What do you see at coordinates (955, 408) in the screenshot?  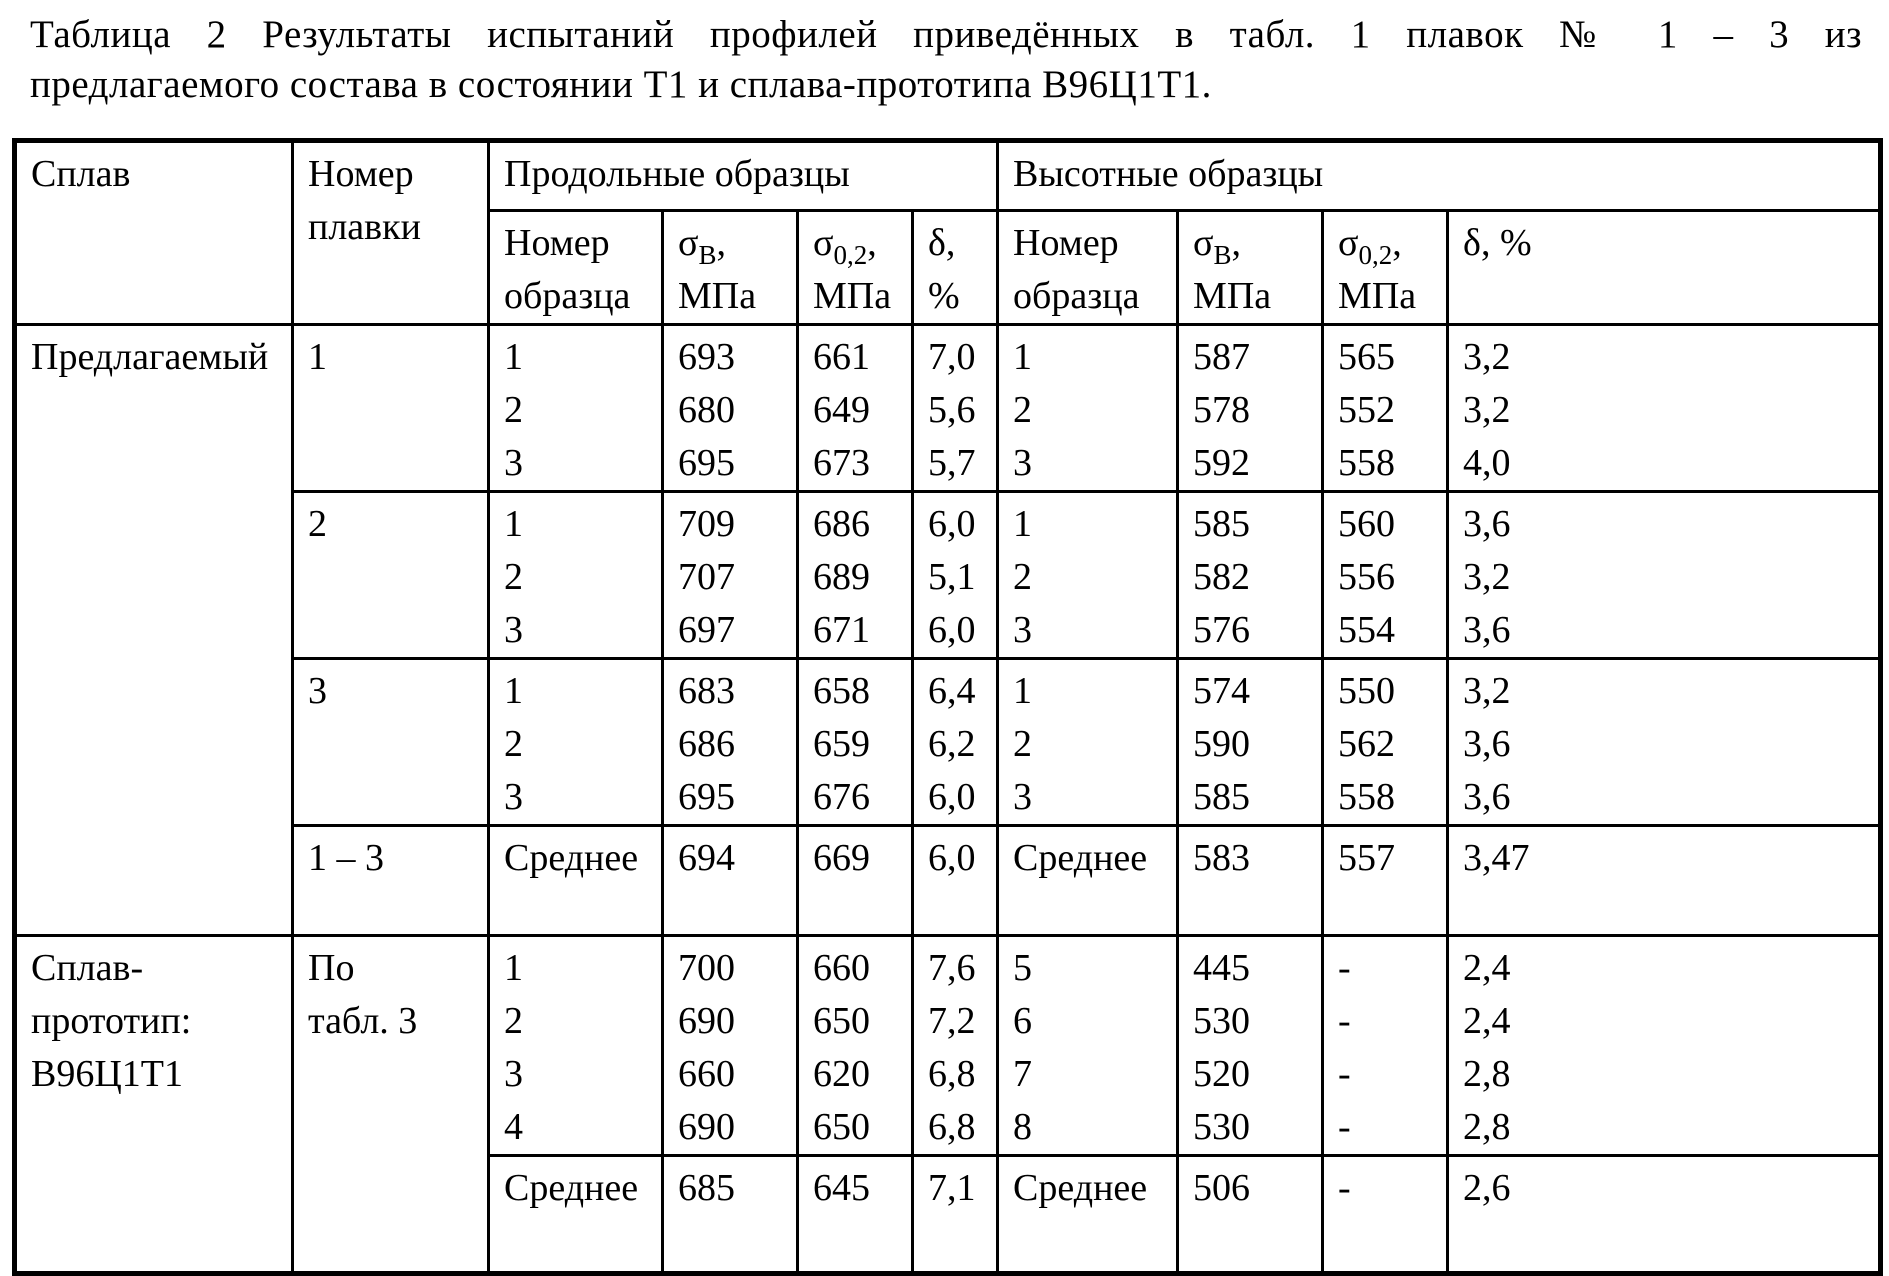 I see `cell-long-delta: 7,0 5,6 5,7` at bounding box center [955, 408].